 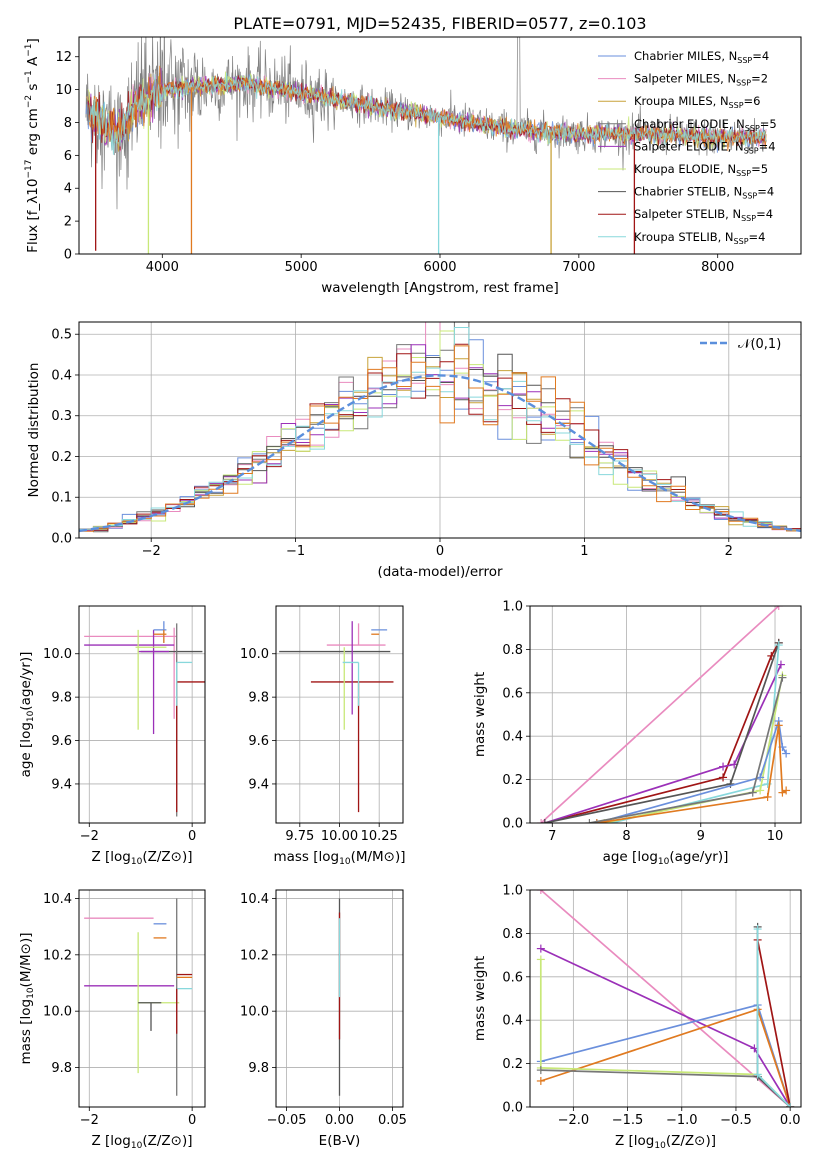 I want to click on legend-text: Salpeter STELIB, N, so click(x=687, y=214).